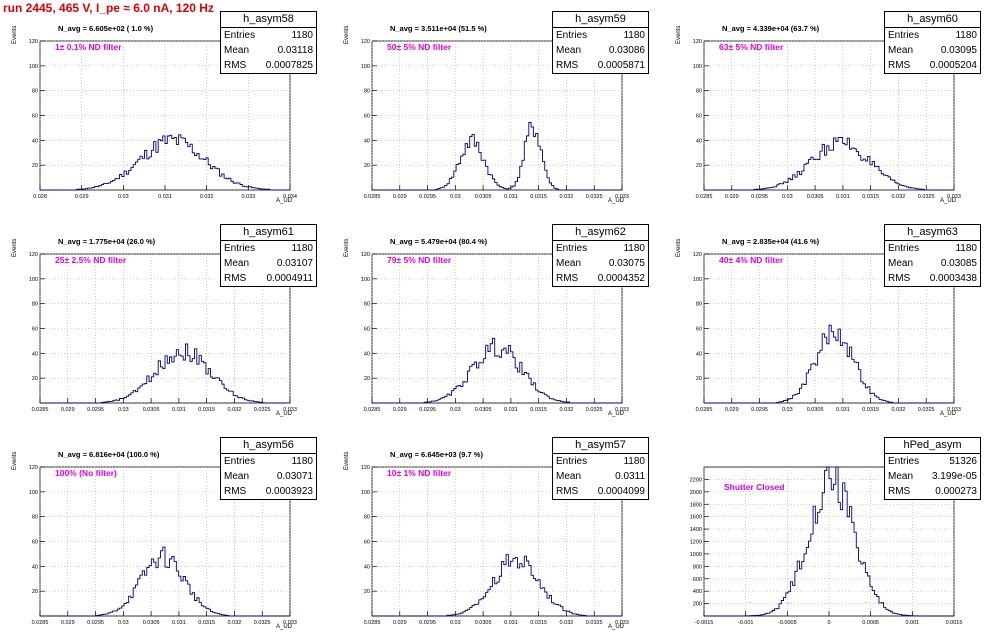  What do you see at coordinates (822, 542) in the screenshot?
I see `y-axis: 200 400 600 800 1000 1200 1400 1600 1800 2000 2200` at bounding box center [822, 542].